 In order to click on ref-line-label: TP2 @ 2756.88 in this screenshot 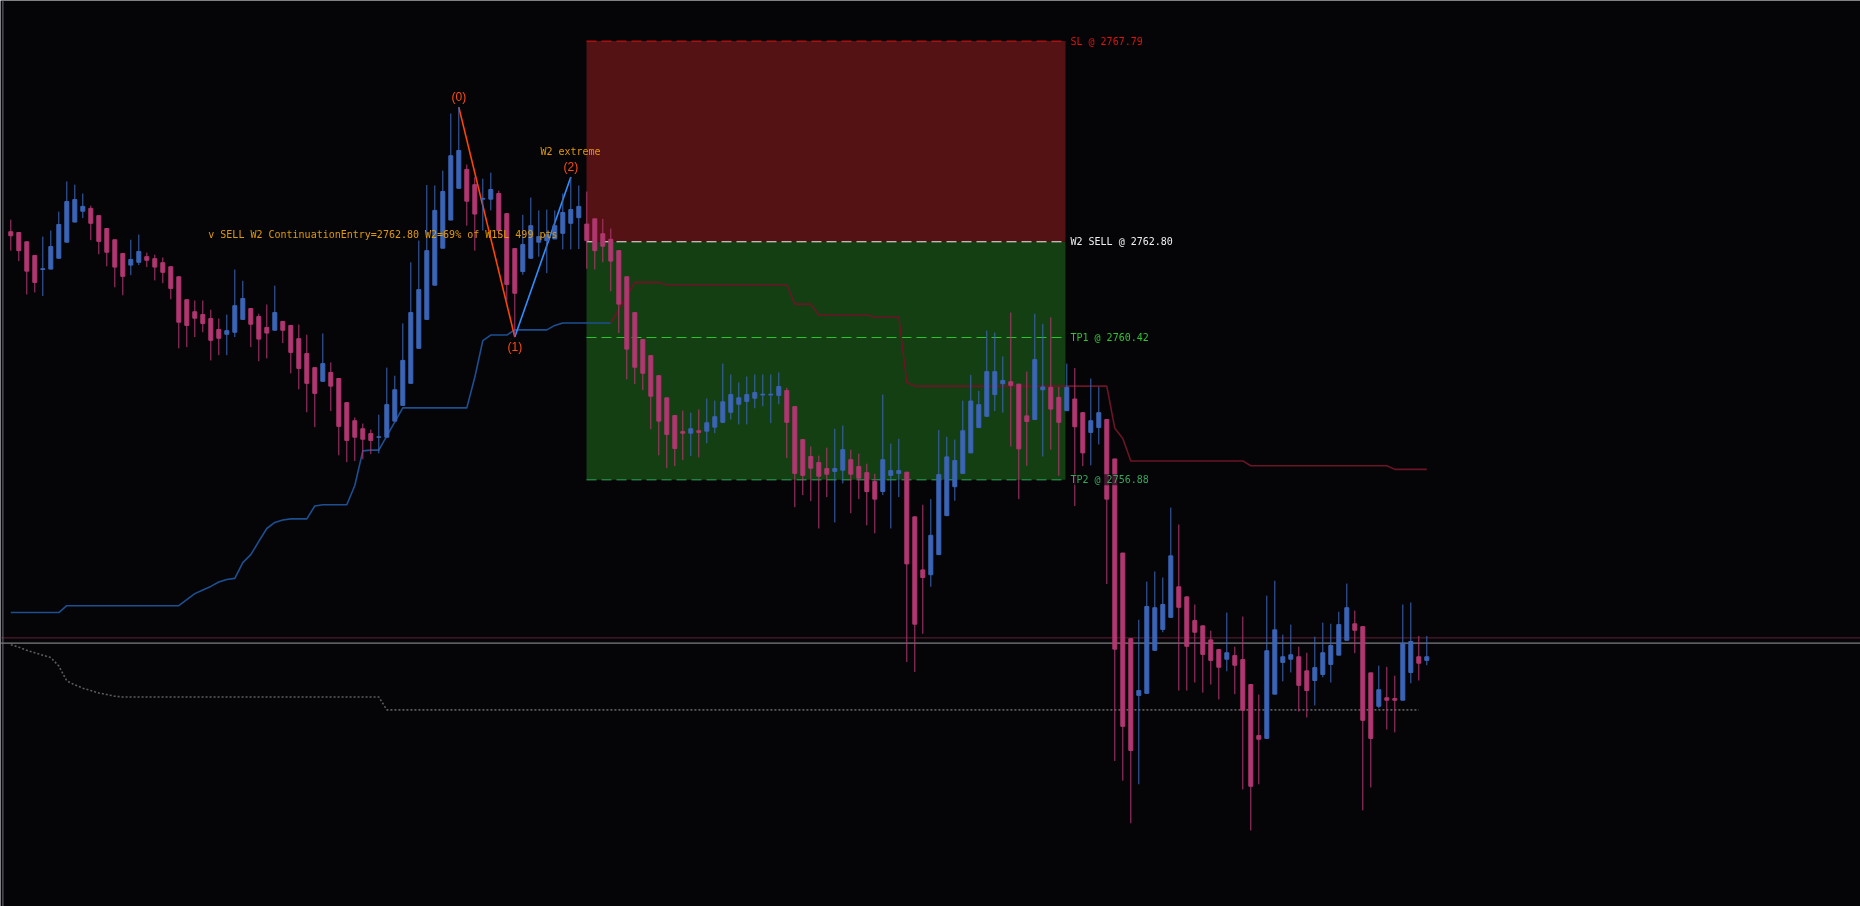, I will do `click(1109, 480)`.